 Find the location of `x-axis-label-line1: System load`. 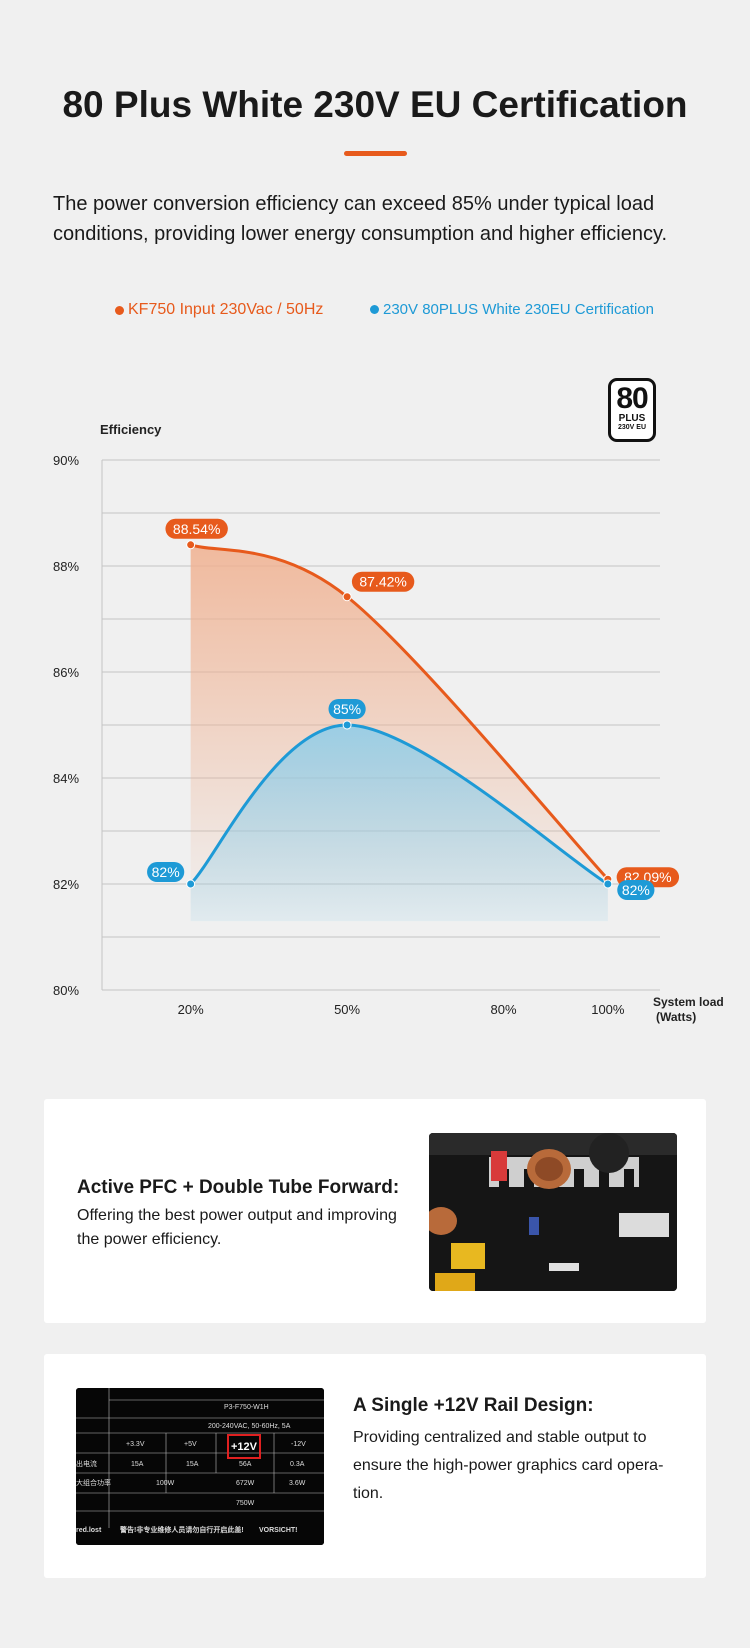

x-axis-label-line1: System load is located at coordinates (688, 1002).